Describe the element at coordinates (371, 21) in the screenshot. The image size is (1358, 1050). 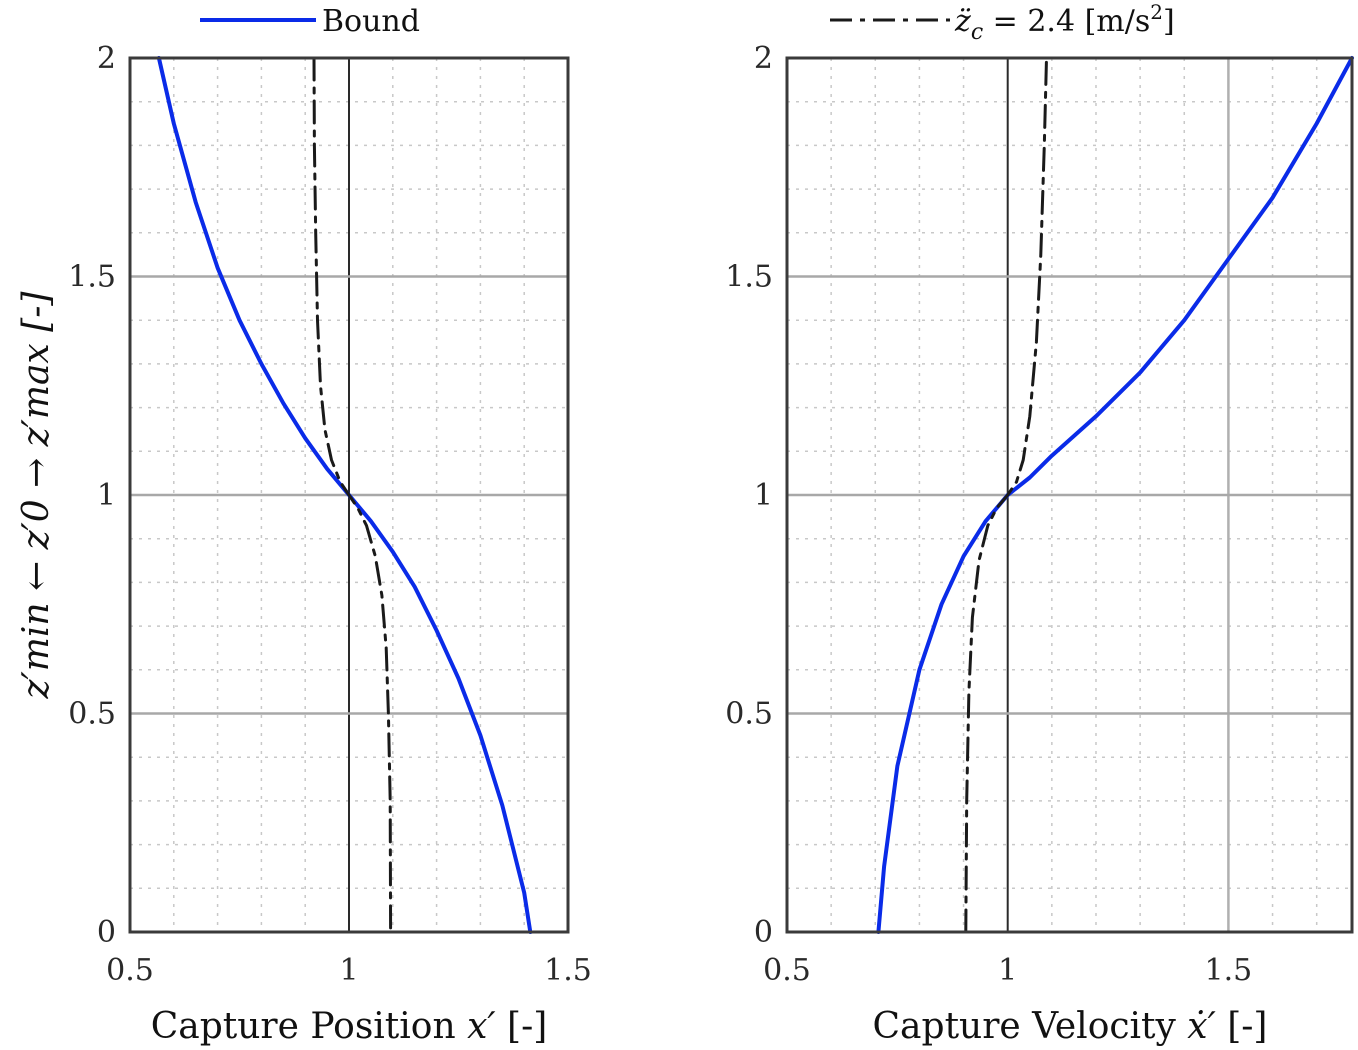
I see `legend-label-bound: Bound` at that location.